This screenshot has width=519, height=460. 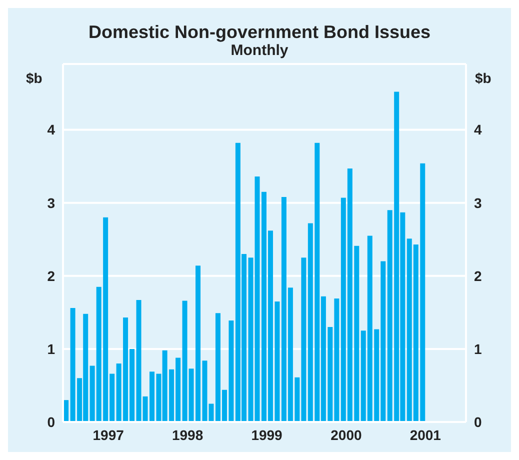 I want to click on chart-title: Domestic Non-government Bond Issues, so click(x=259, y=32).